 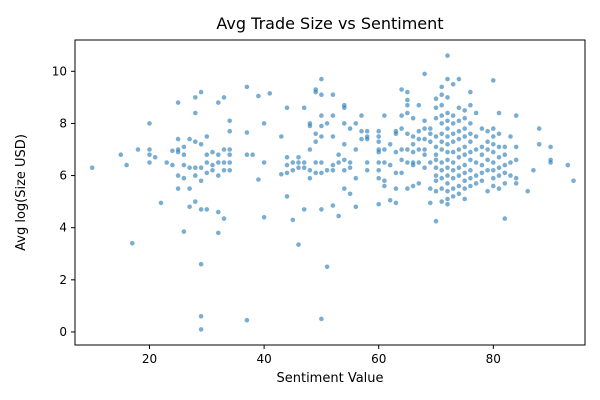 What do you see at coordinates (63, 332) in the screenshot?
I see `y-tick-label: 0` at bounding box center [63, 332].